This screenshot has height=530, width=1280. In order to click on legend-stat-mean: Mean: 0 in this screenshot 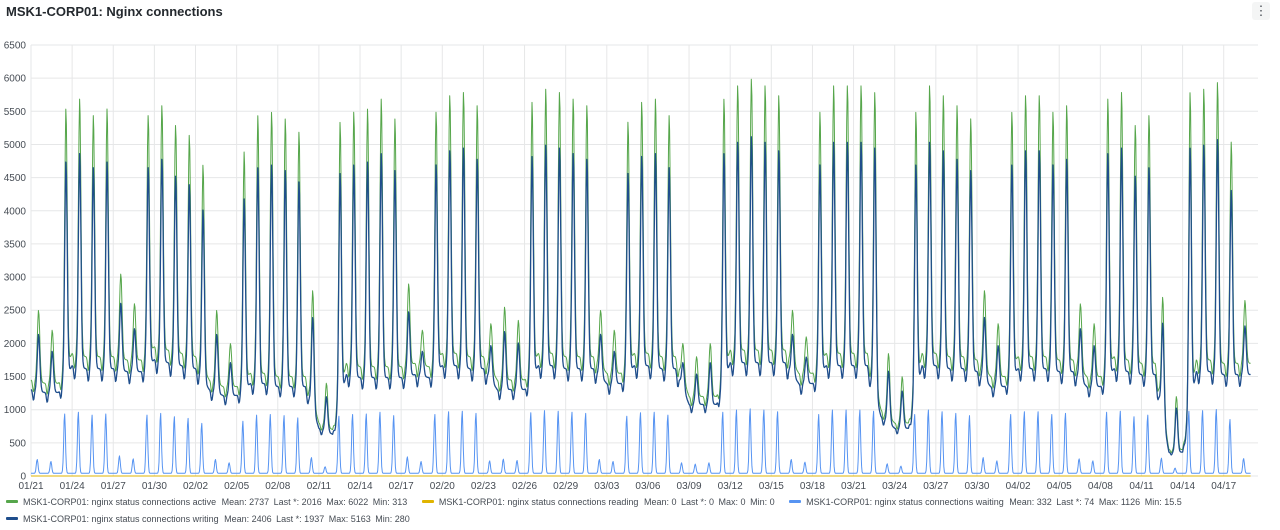, I will do `click(660, 502)`.